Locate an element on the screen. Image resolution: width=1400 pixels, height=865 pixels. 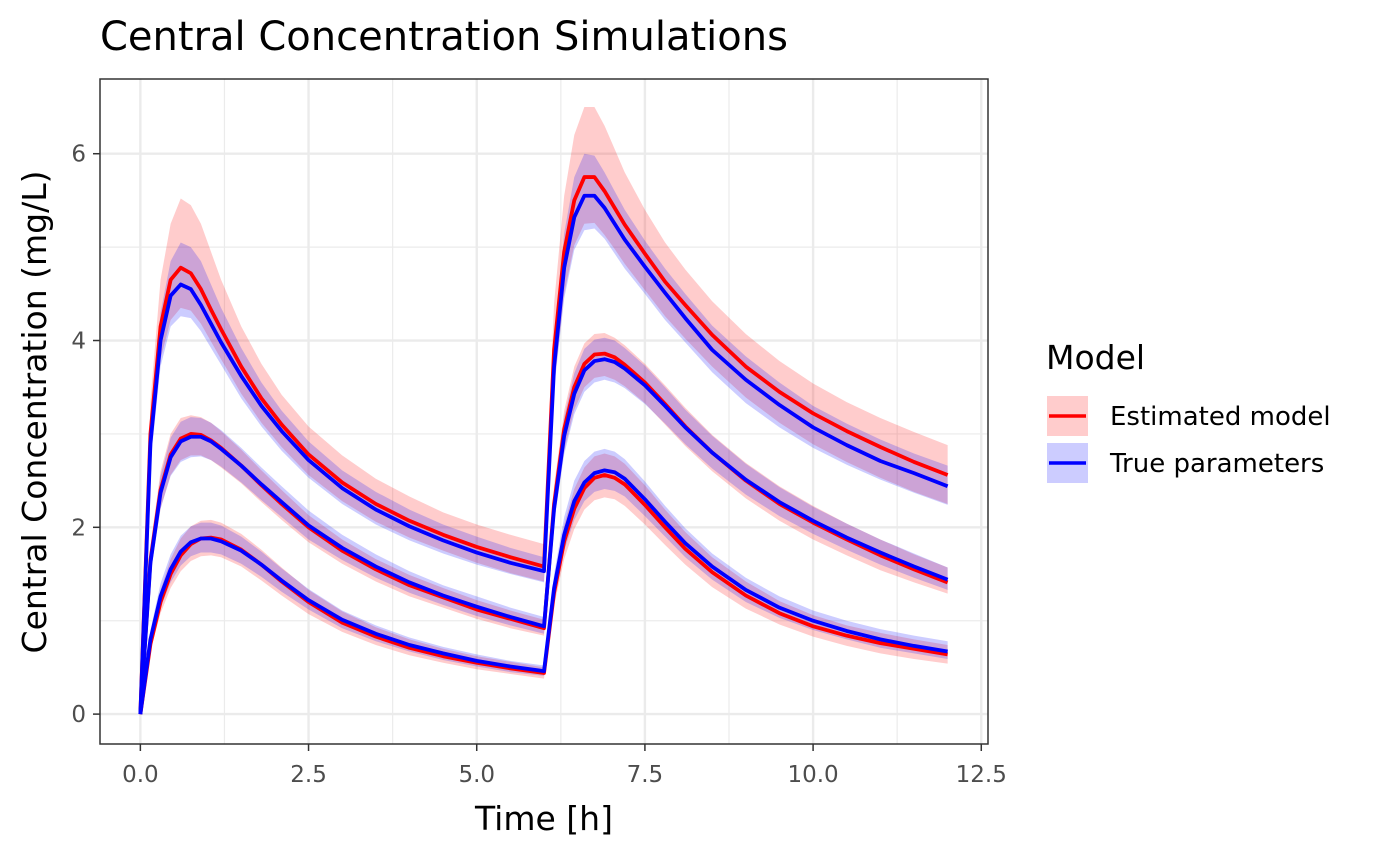
x-axis: 0.0 2.5 5.0 7.5 10.0 12.5 is located at coordinates (564, 766).